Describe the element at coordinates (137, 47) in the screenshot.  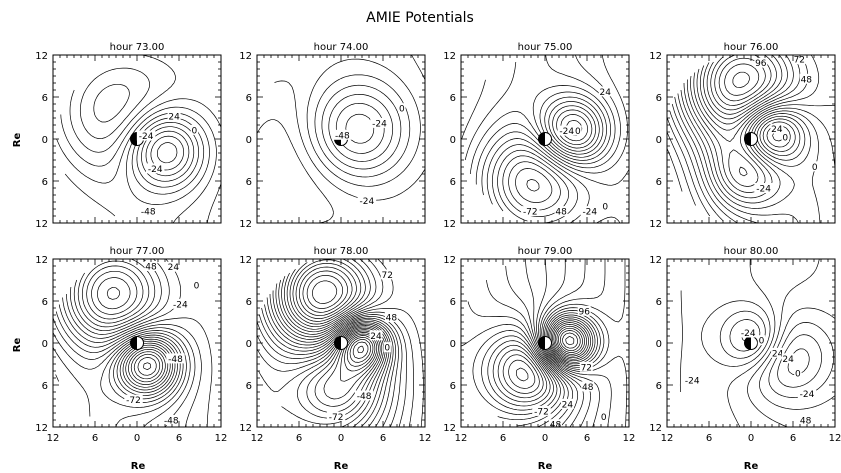
I see `panel-title: hour 73.00` at that location.